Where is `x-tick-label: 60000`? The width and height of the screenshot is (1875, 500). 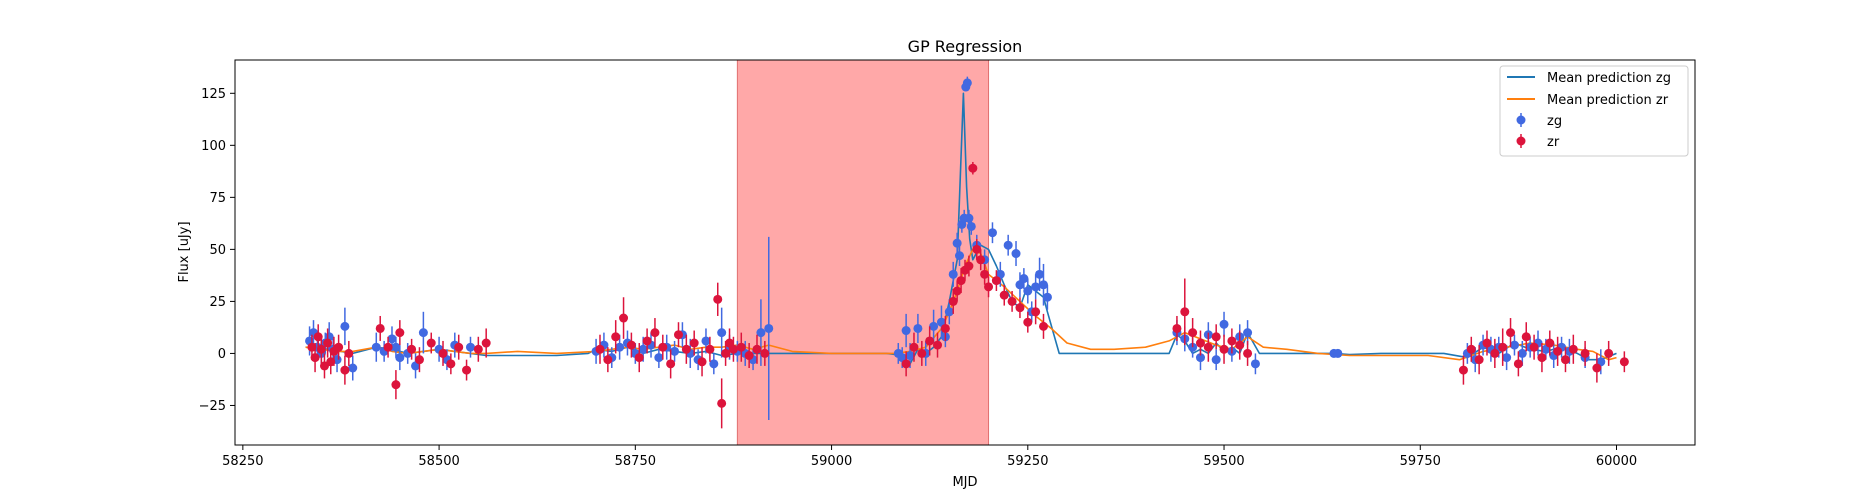
x-tick-label: 60000 is located at coordinates (1616, 461).